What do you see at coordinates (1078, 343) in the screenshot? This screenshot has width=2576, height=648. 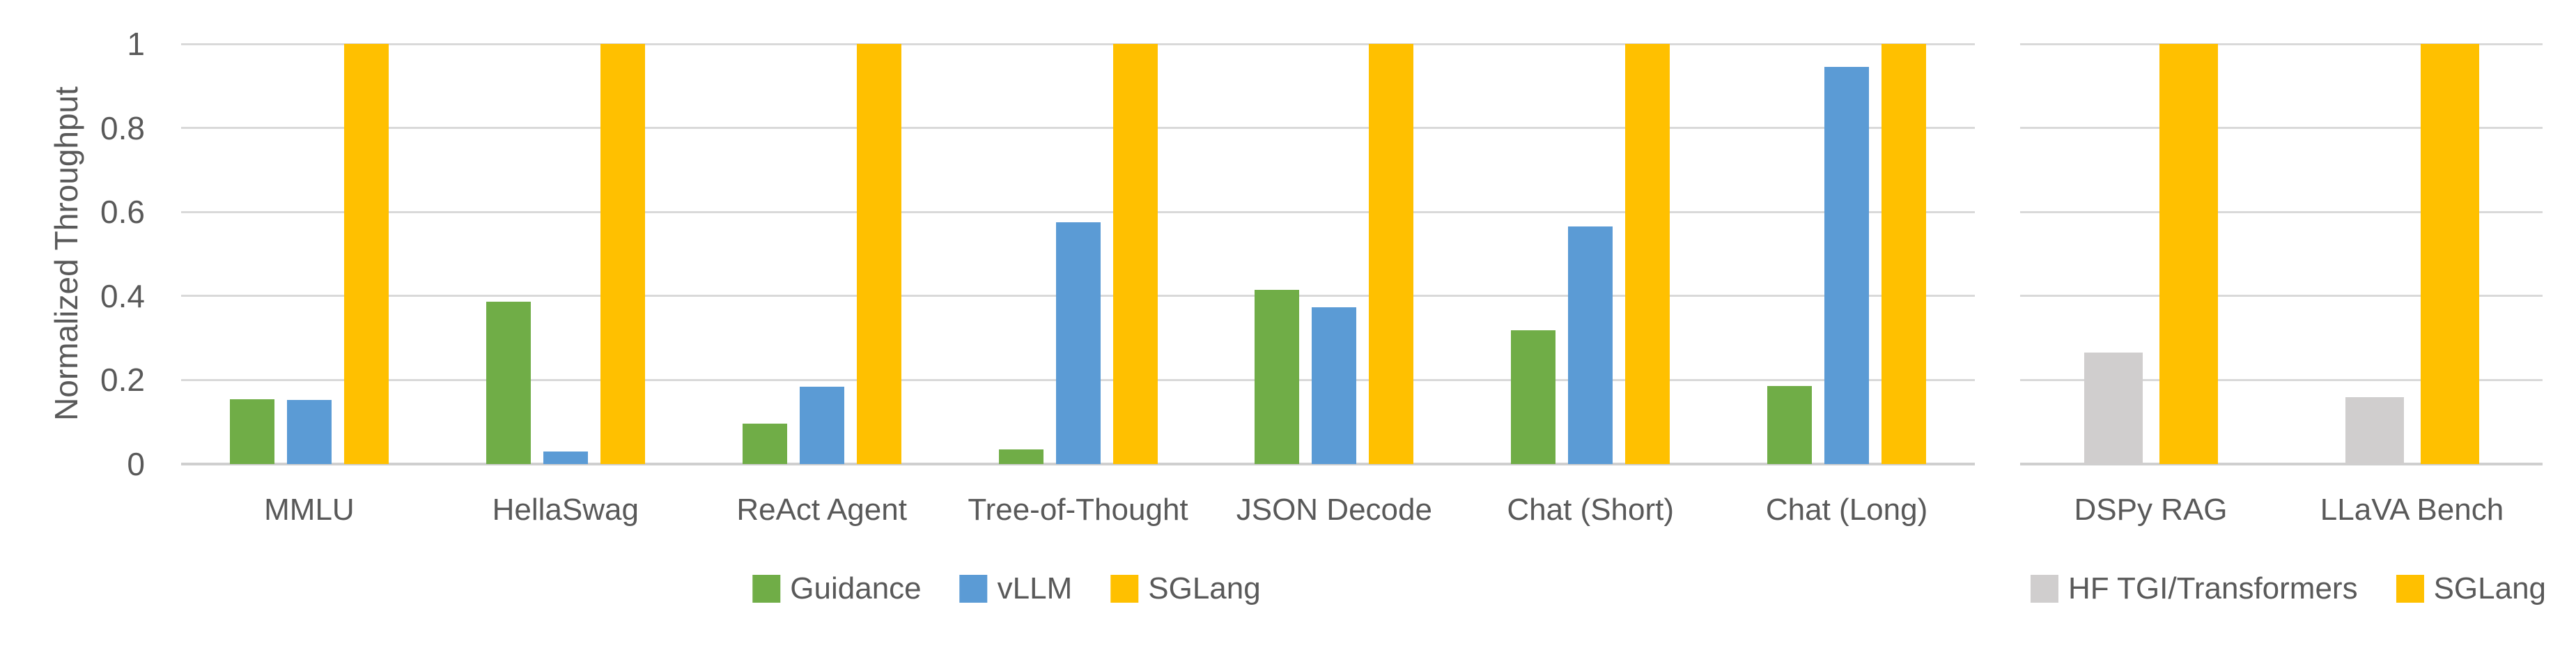 I see `bar-vllm-tree-of-thought` at bounding box center [1078, 343].